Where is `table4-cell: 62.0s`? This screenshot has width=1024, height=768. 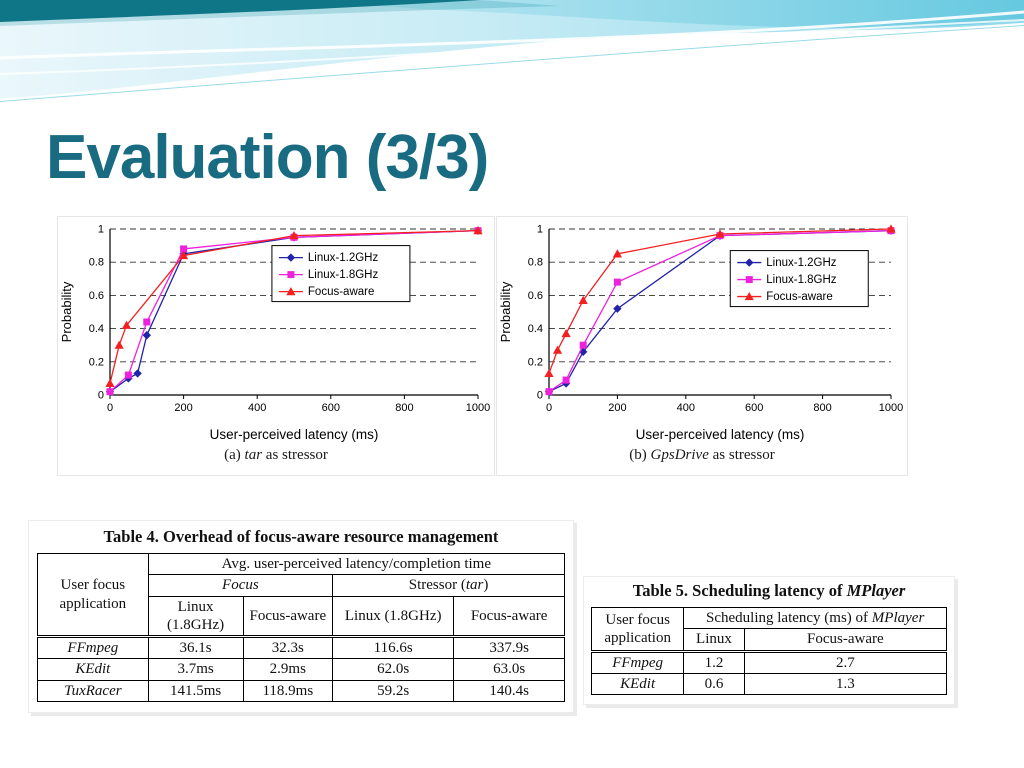
table4-cell: 62.0s is located at coordinates (393, 669).